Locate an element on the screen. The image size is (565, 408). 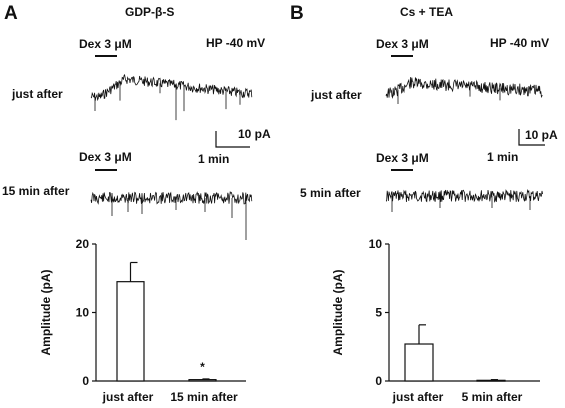
panel-a-condition: GDP-β-S is located at coordinates (149, 12).